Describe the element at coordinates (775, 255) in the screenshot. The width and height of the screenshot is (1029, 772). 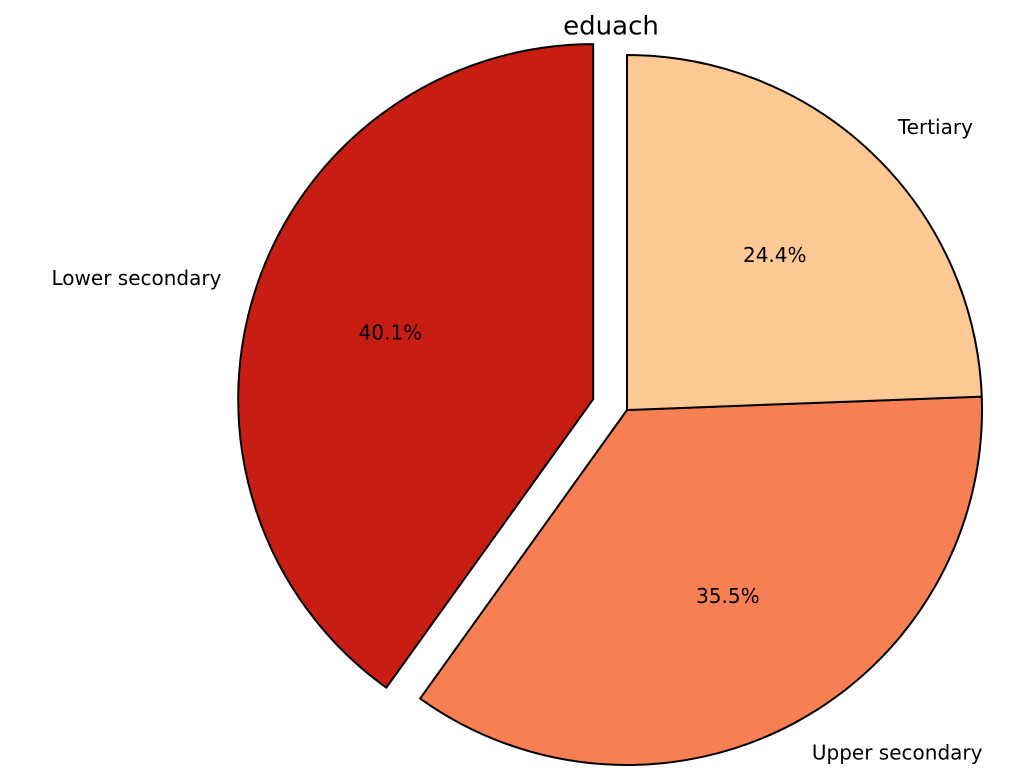
I see `value-label: 24.4%` at that location.